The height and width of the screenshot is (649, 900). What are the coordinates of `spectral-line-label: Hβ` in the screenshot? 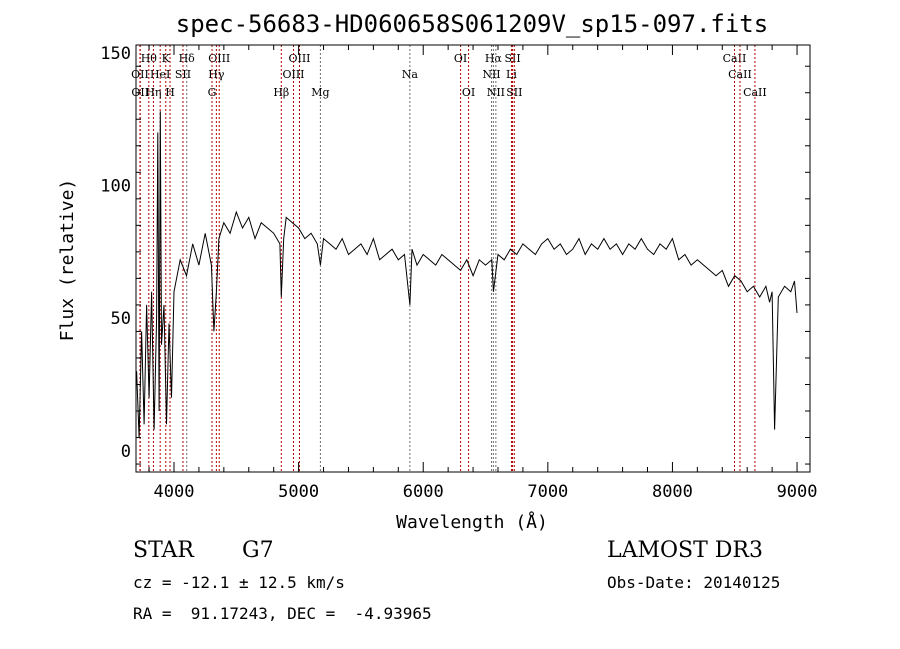 It's located at (281, 92).